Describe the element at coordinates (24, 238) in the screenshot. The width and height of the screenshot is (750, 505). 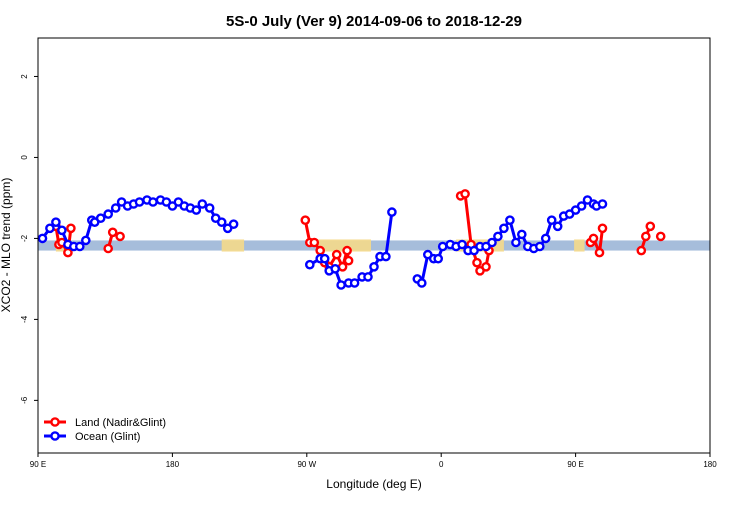
I see `y-tick-label: -2` at that location.